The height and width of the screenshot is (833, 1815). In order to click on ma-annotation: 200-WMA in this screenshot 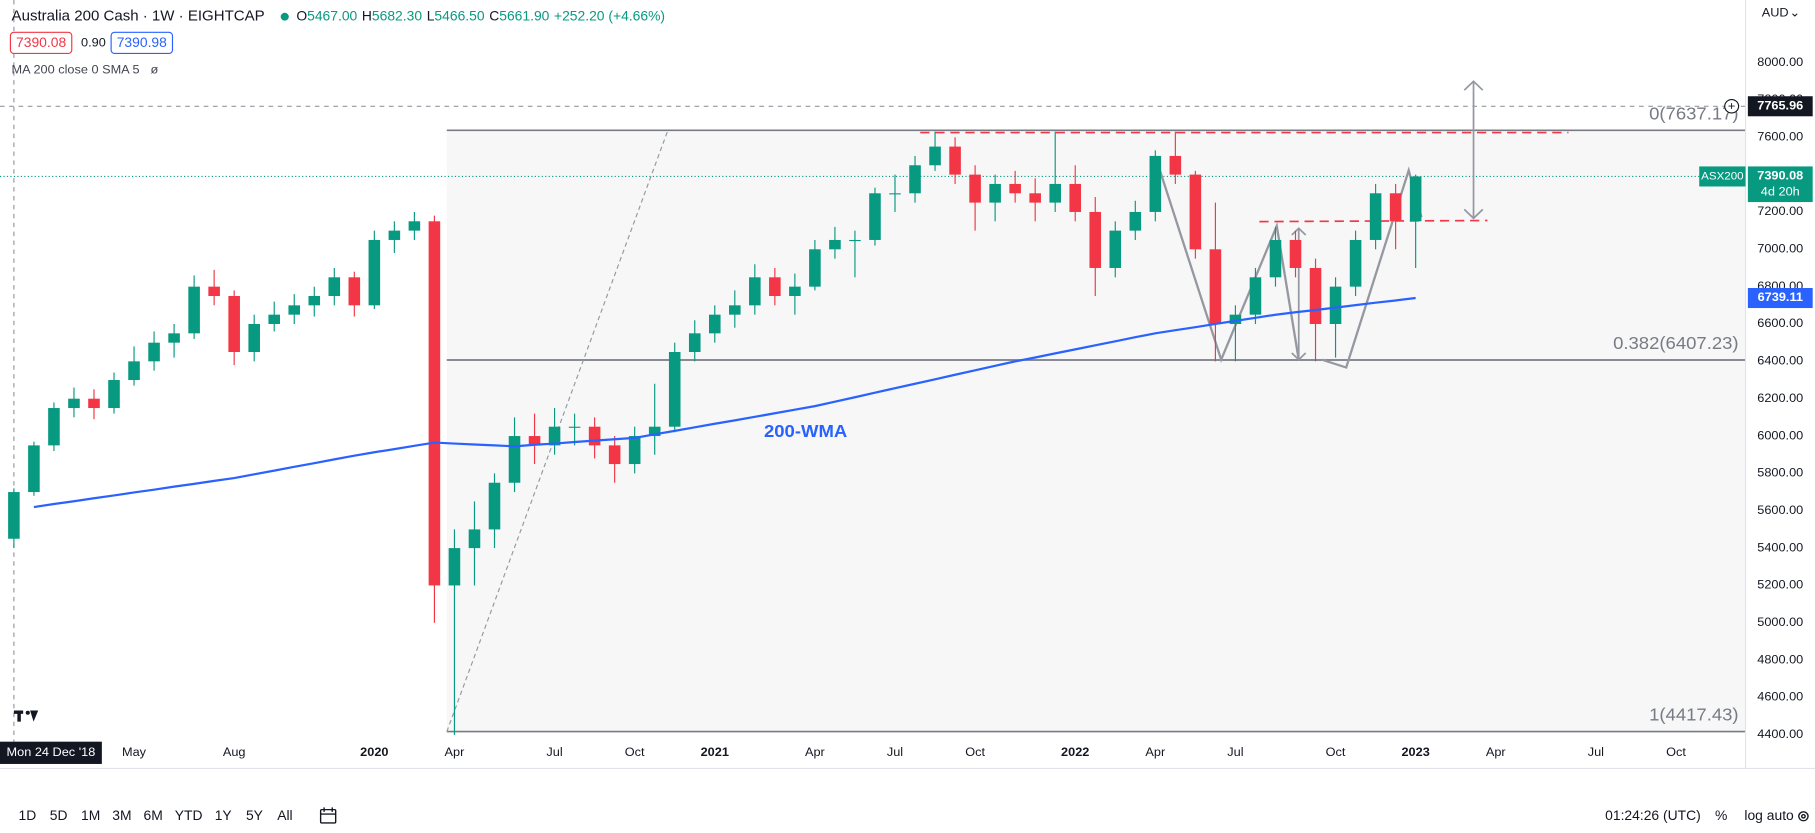, I will do `click(805, 431)`.